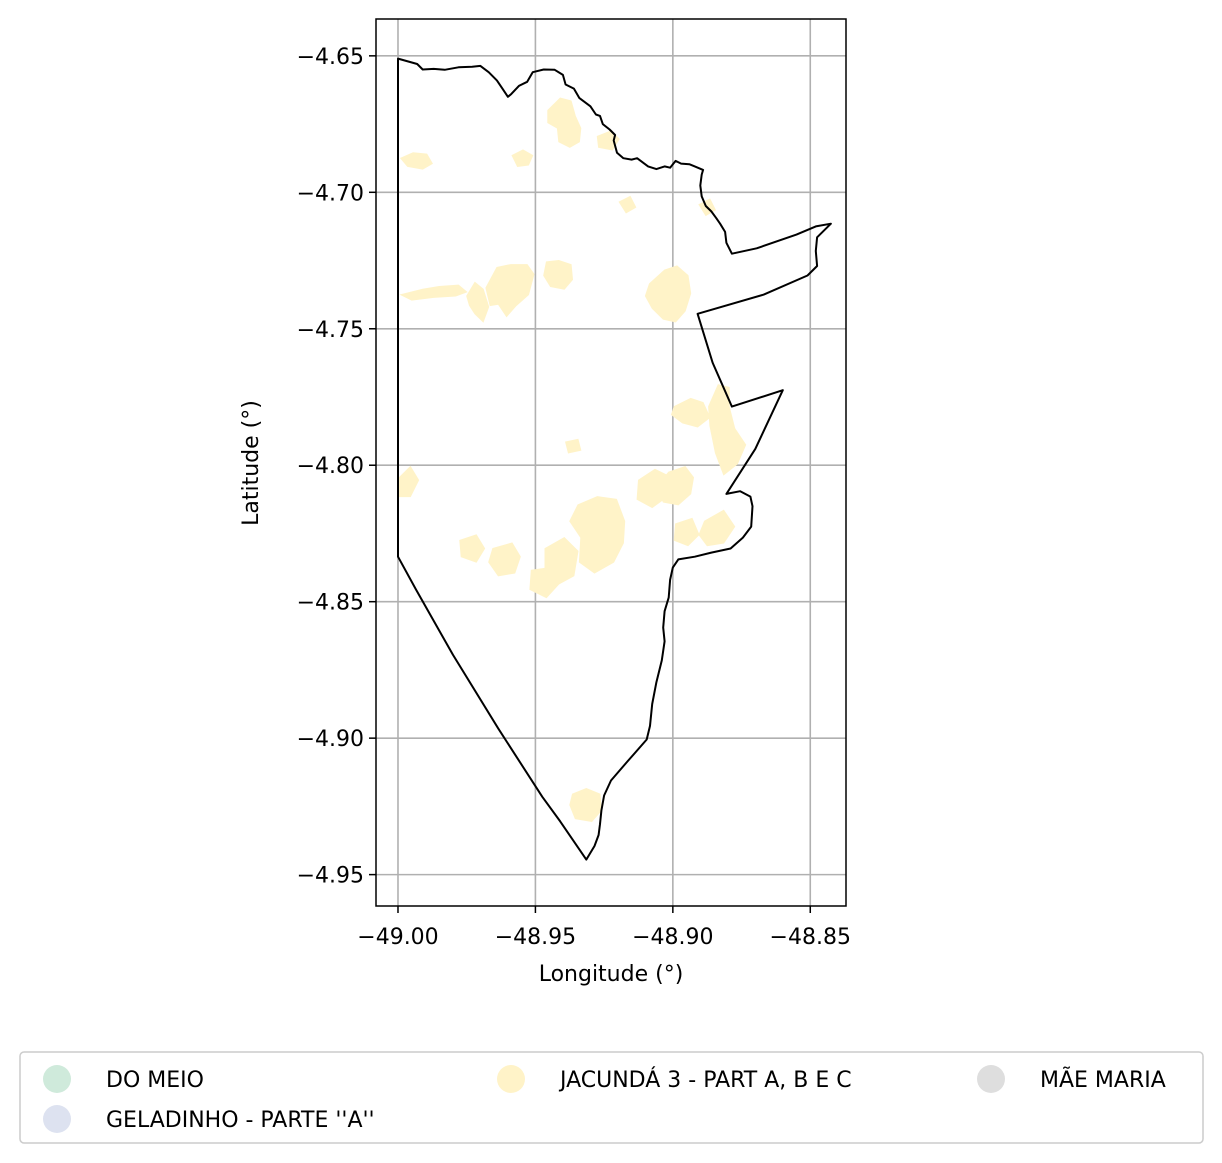 The height and width of the screenshot is (1163, 1222). I want to click on legend-label: MÃE MARIA, so click(1103, 1079).